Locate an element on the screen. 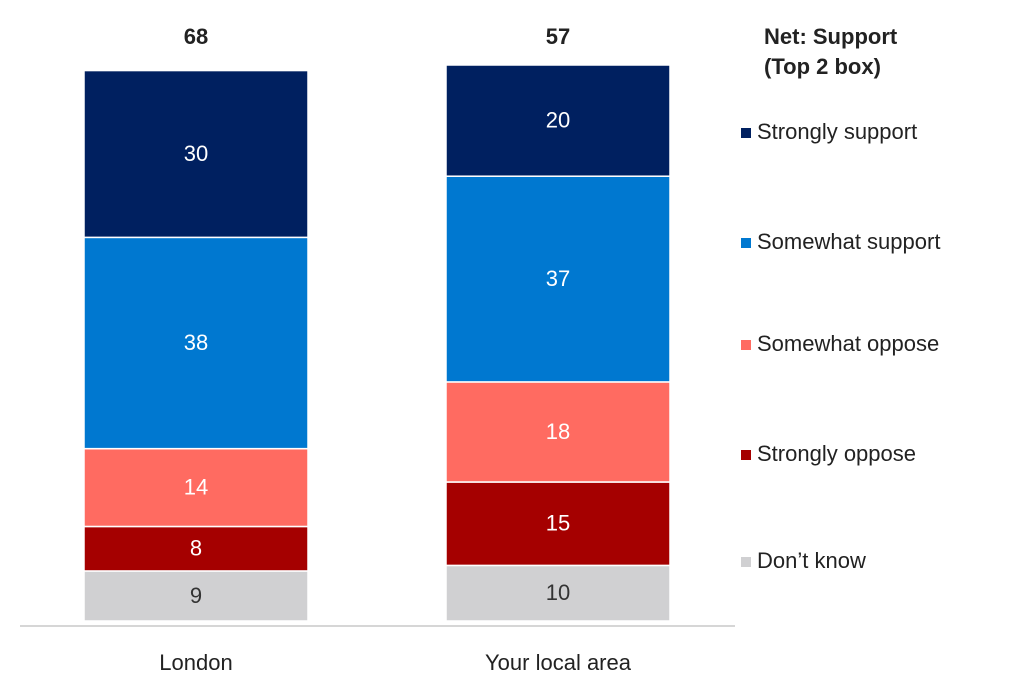 The width and height of the screenshot is (1033, 677). value-label: 20 is located at coordinates (558, 119).